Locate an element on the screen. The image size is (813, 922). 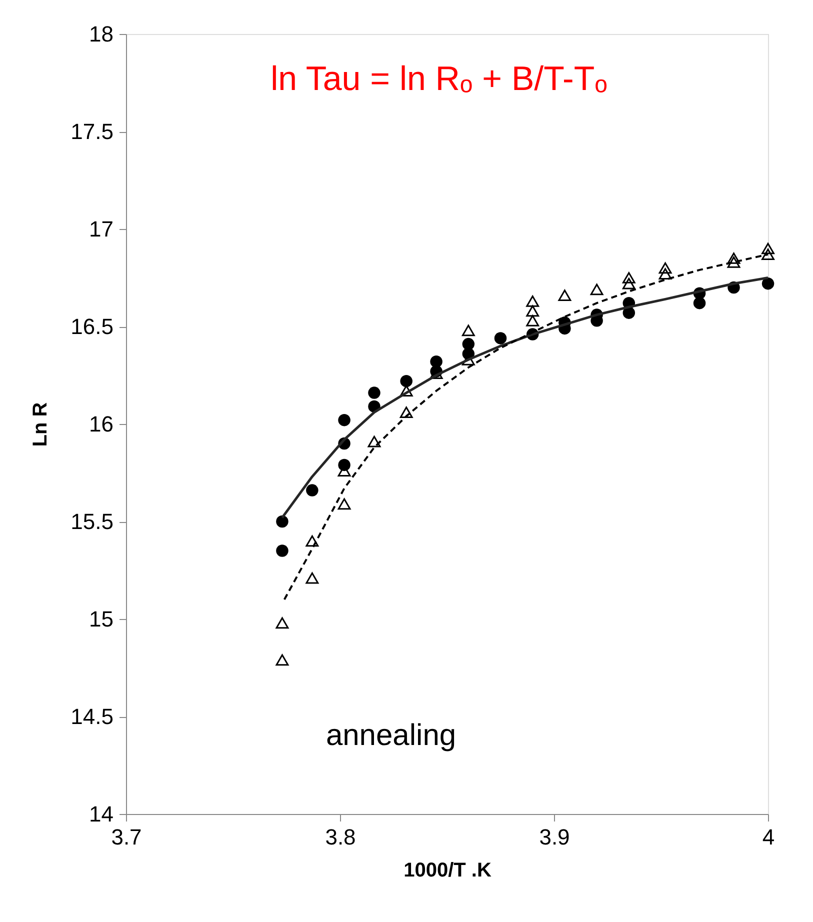
x-tick-label: 3.7 is located at coordinates (126, 837).